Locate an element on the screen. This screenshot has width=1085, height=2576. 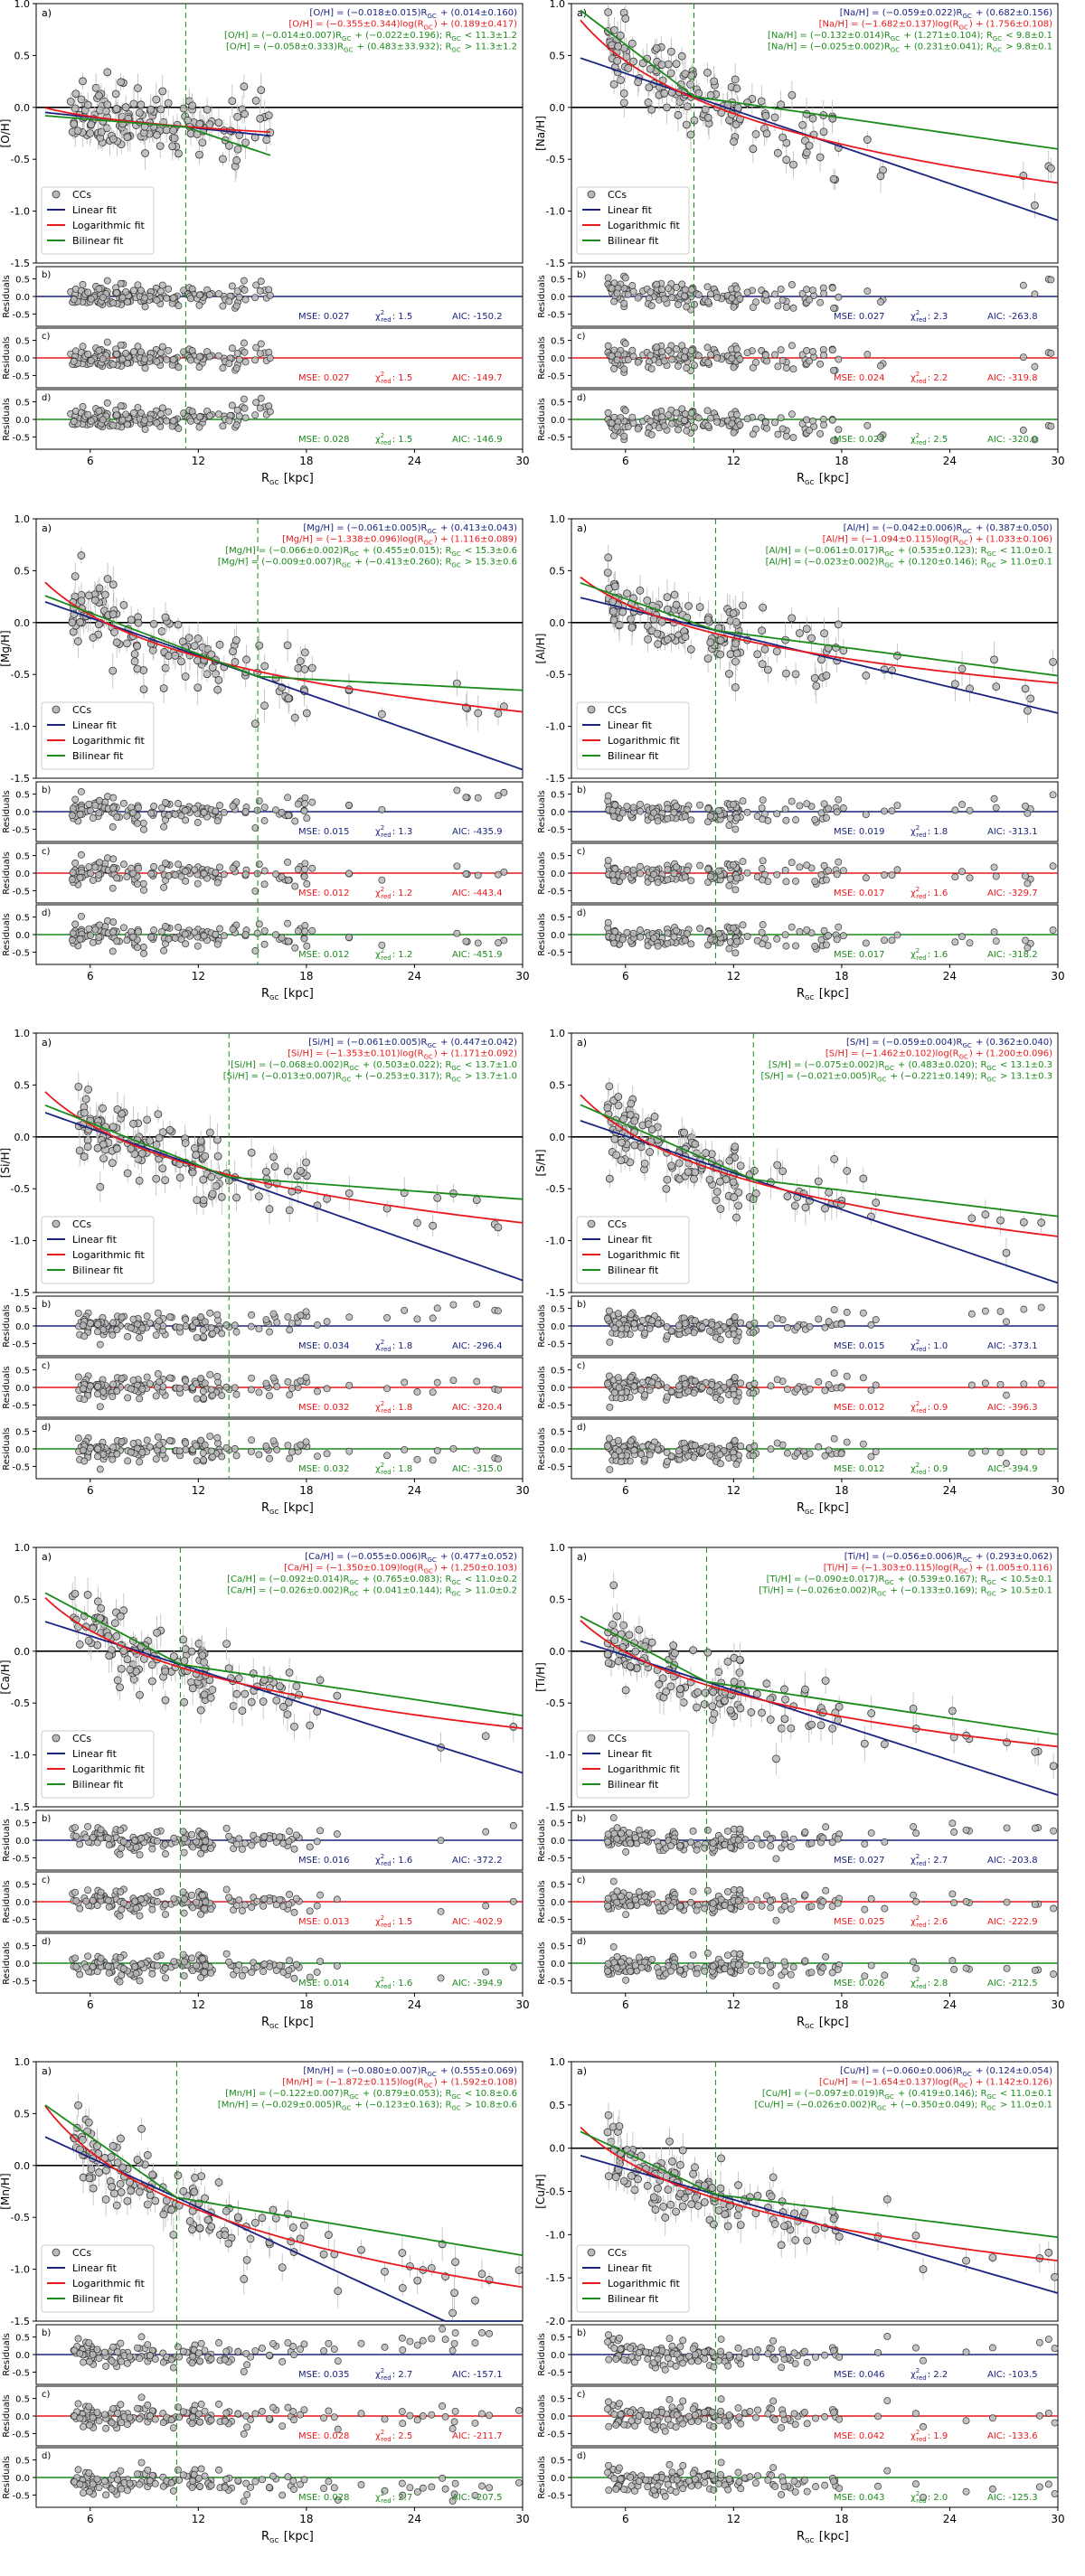
y-tick-label: -0.5 is located at coordinates (556, 1467).